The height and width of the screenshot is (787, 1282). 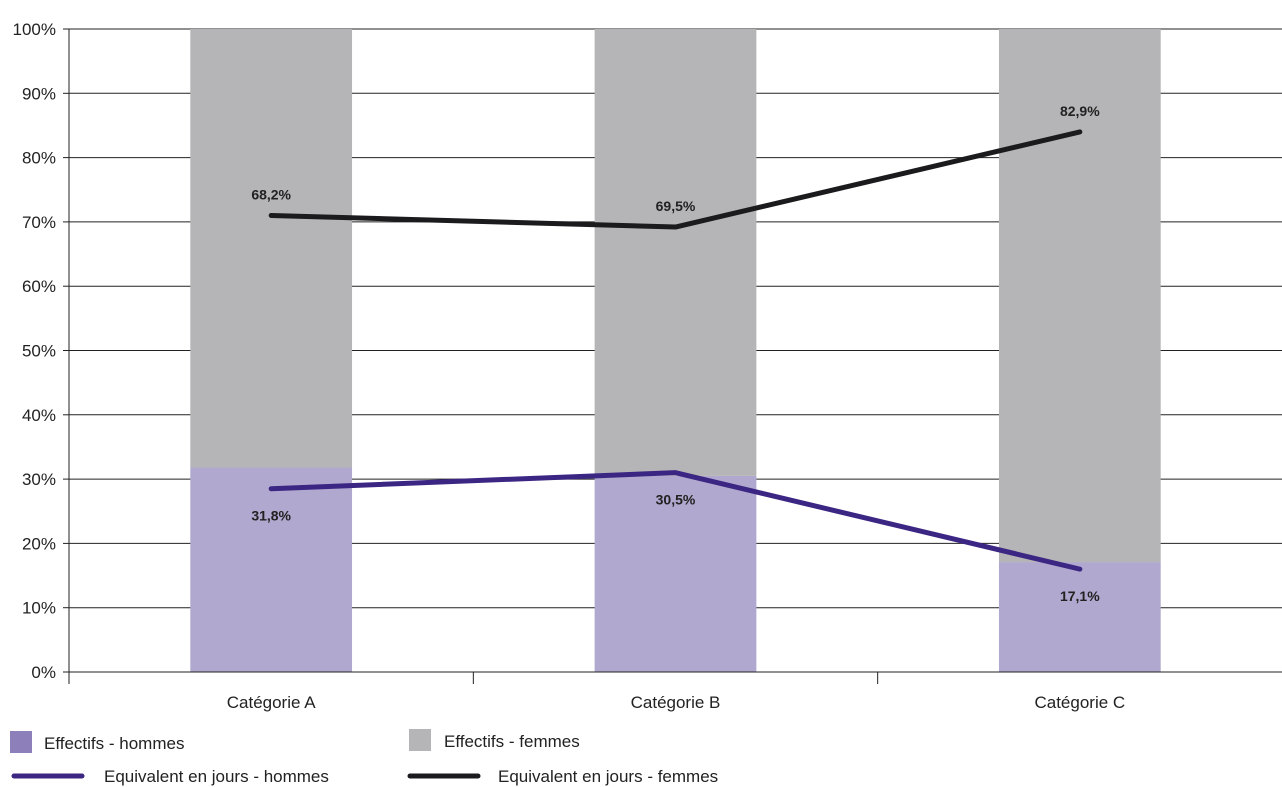 I want to click on y-tick-label-10: 10%, so click(x=39, y=608).